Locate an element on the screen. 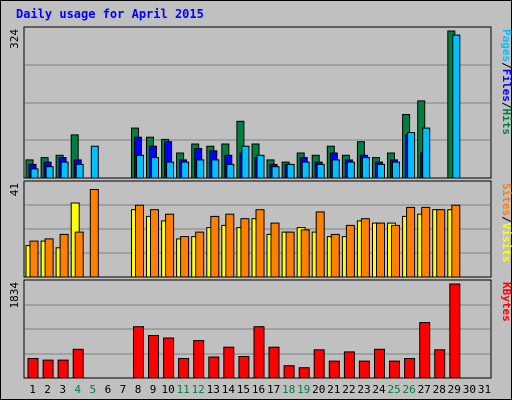 Image resolution: width=512 pixels, height=400 pixels. legend: Pages/Files/Hits is located at coordinates (506, 82).